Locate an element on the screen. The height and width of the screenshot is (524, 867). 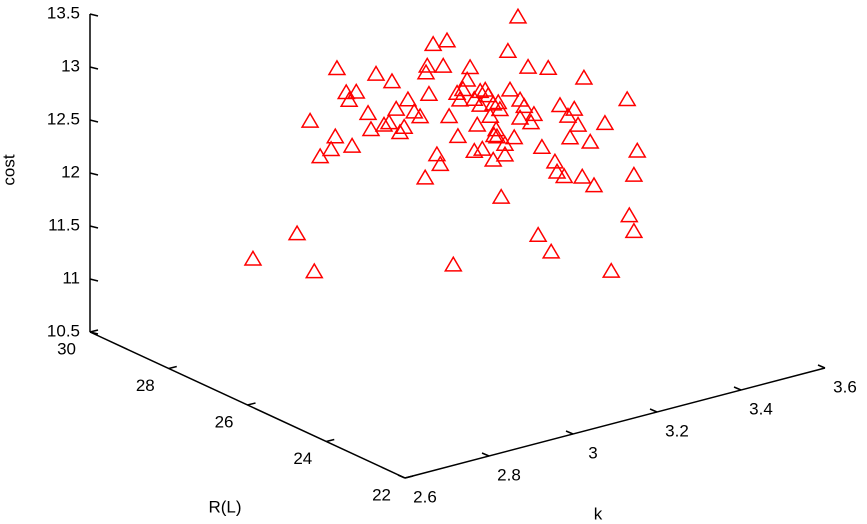
z-tick-label: 12 is located at coordinates (70, 171).